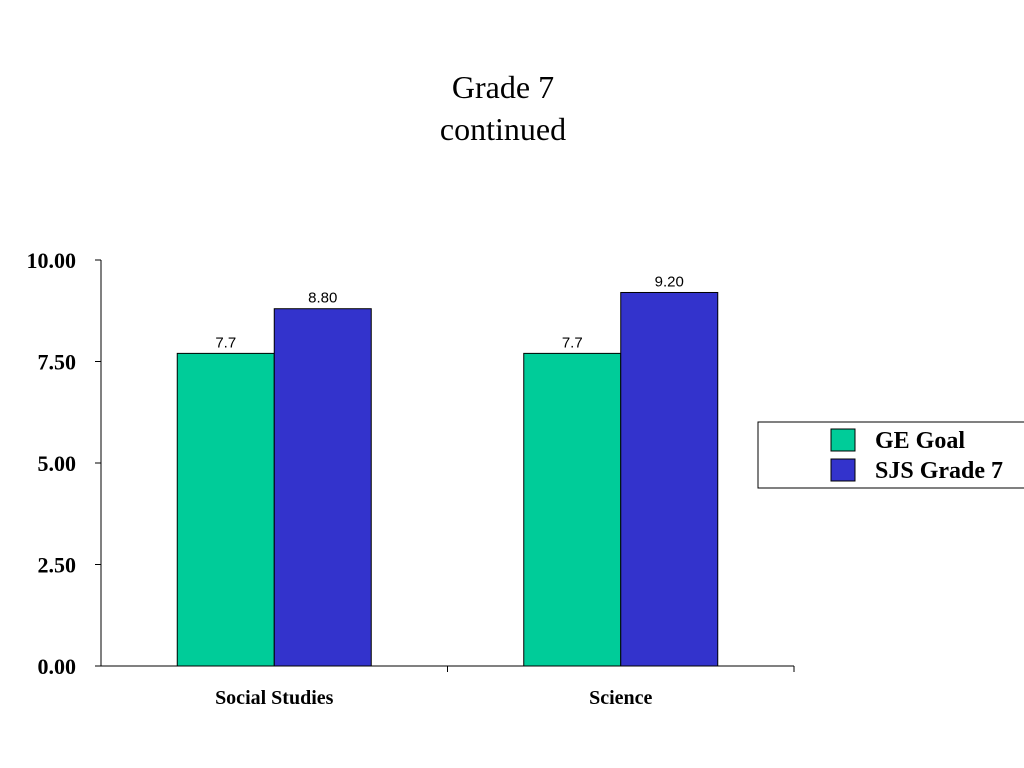  I want to click on data-label: 9.20, so click(669, 281).